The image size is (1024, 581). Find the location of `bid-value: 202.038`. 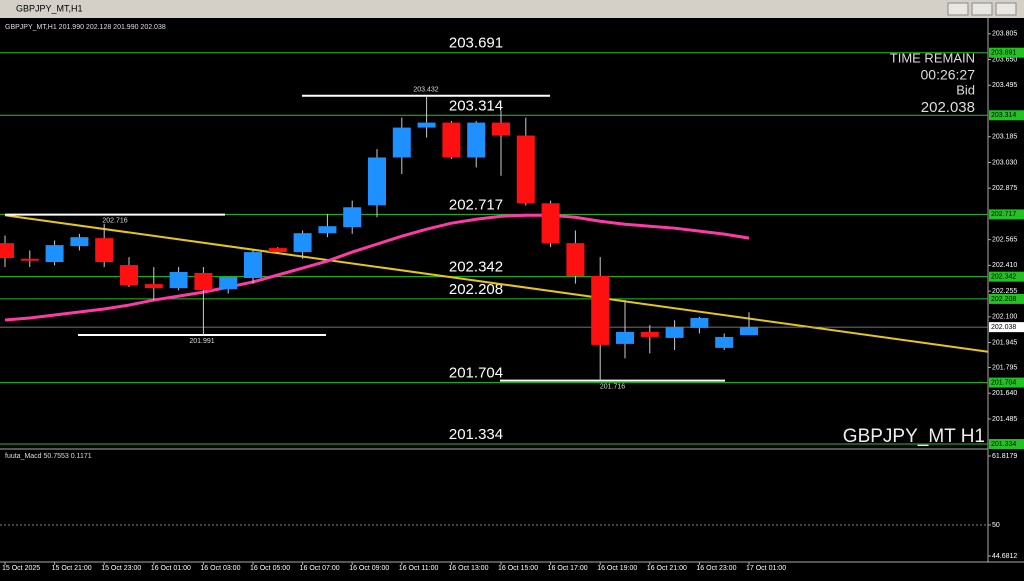

bid-value: 202.038 is located at coordinates (948, 107).